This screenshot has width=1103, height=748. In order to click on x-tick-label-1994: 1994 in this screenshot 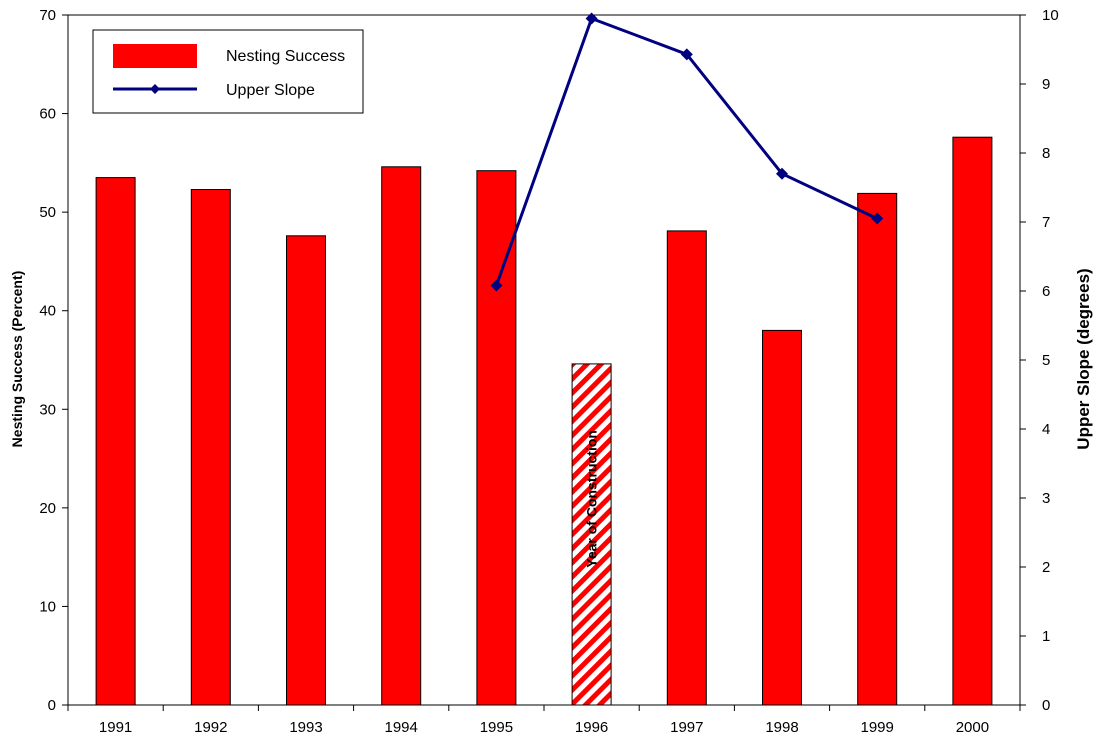, I will do `click(401, 727)`.